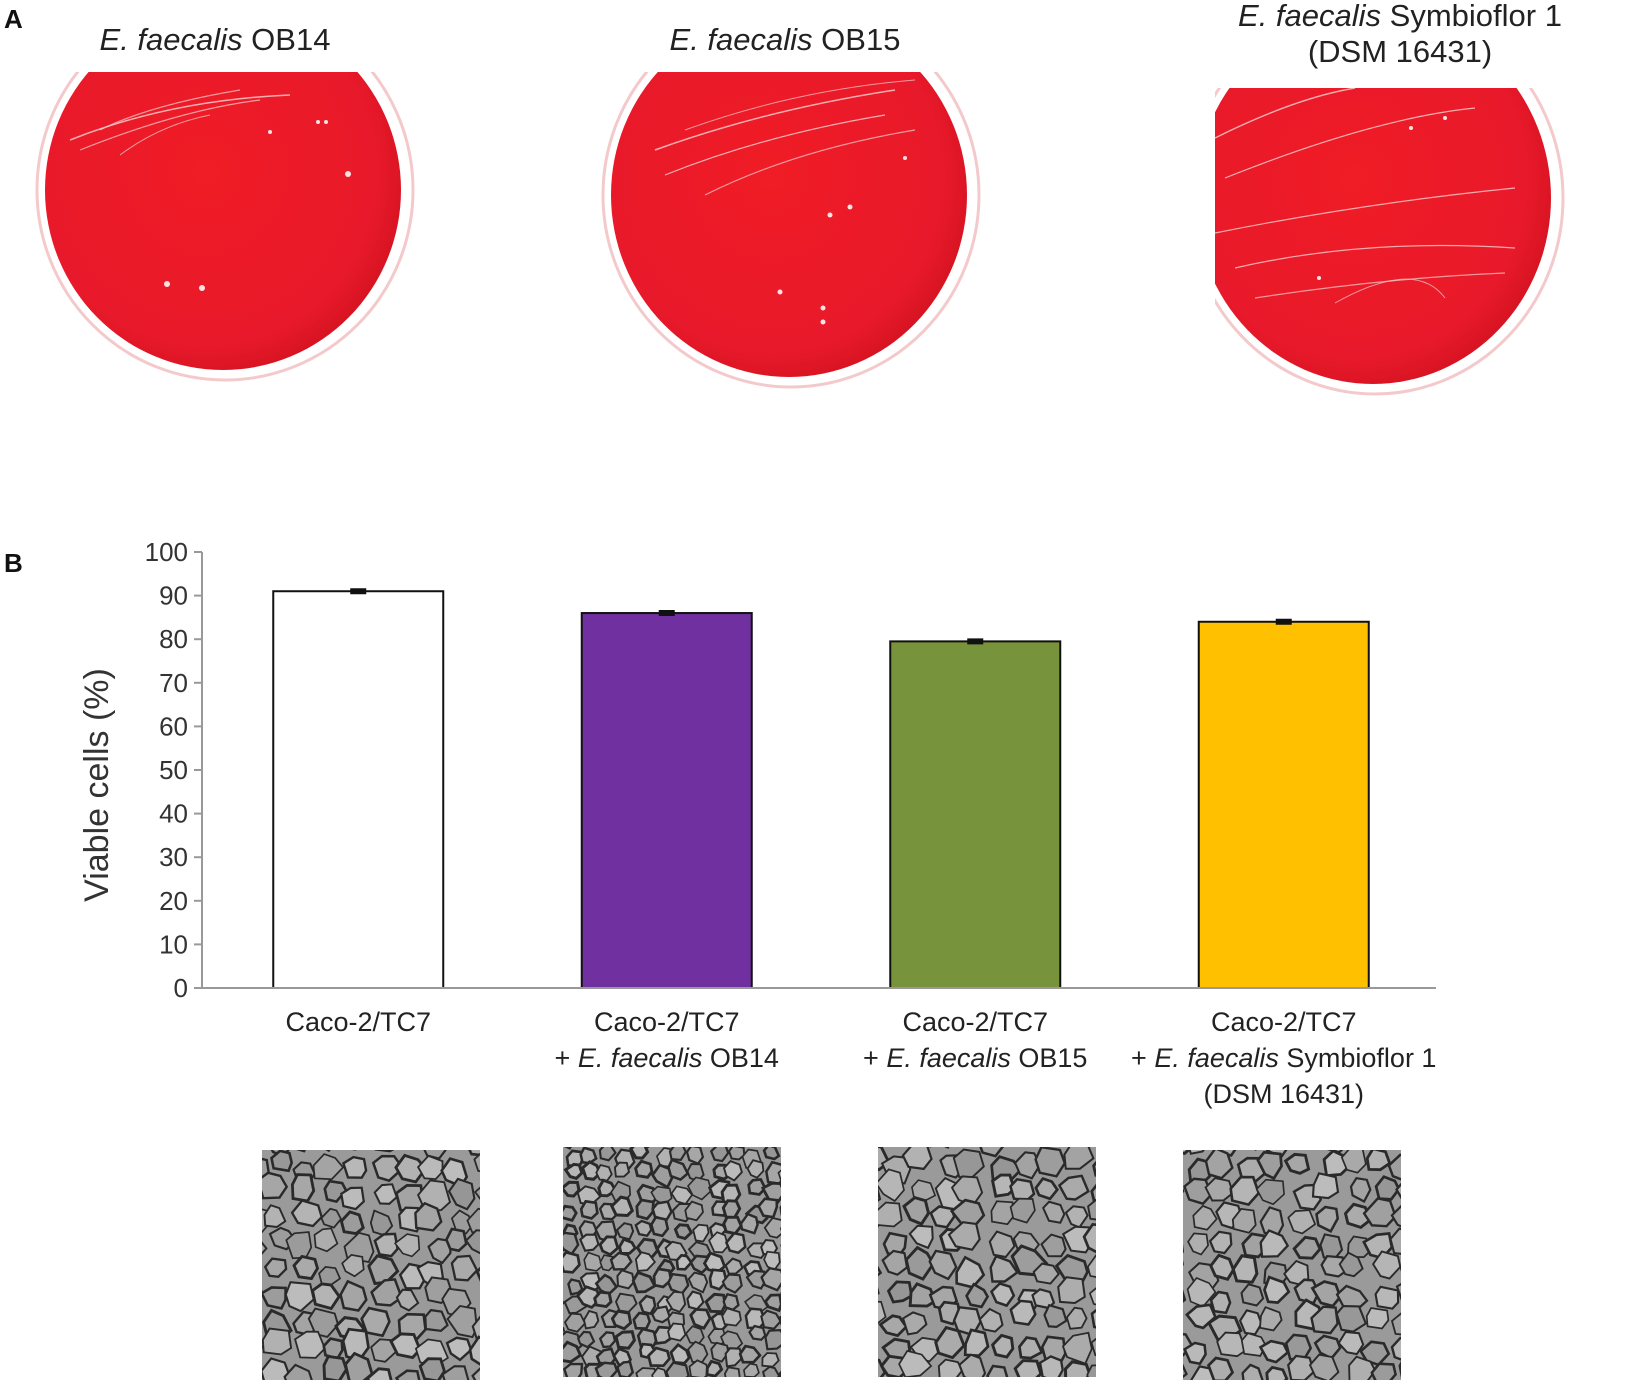  What do you see at coordinates (13, 19) in the screenshot?
I see `panel-a-label: A` at bounding box center [13, 19].